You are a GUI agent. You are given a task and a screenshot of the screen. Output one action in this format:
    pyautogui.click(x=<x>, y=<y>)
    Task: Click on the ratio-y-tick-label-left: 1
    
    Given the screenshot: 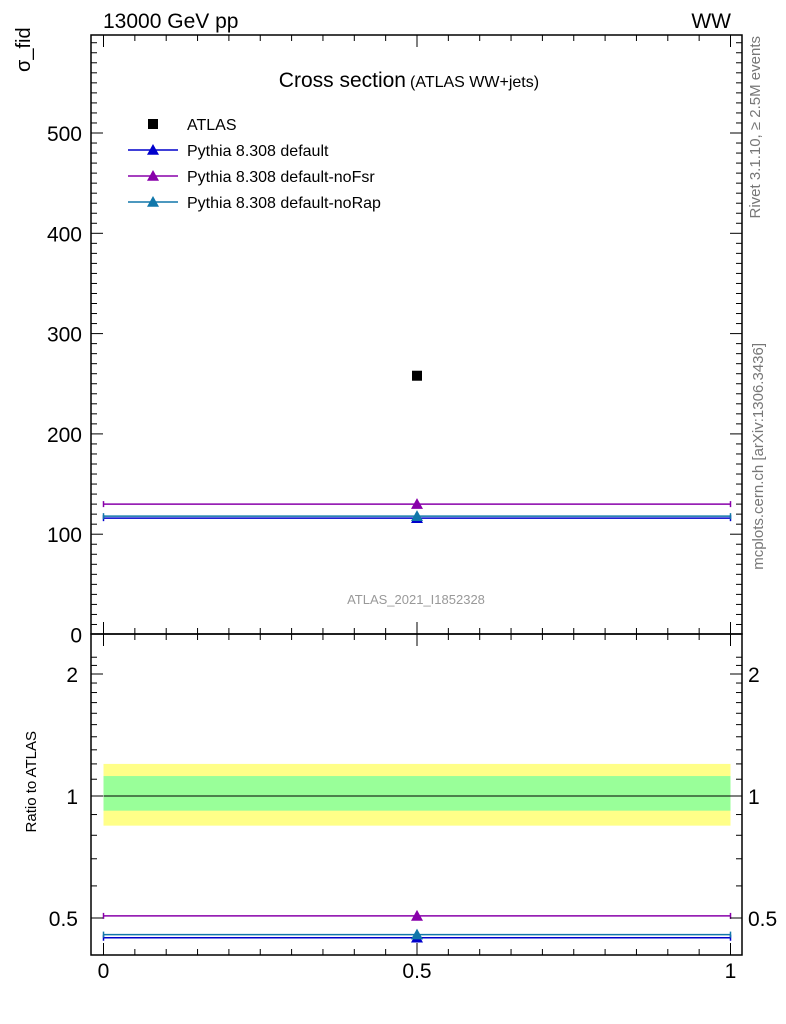 What is the action you would take?
    pyautogui.click(x=72, y=797)
    